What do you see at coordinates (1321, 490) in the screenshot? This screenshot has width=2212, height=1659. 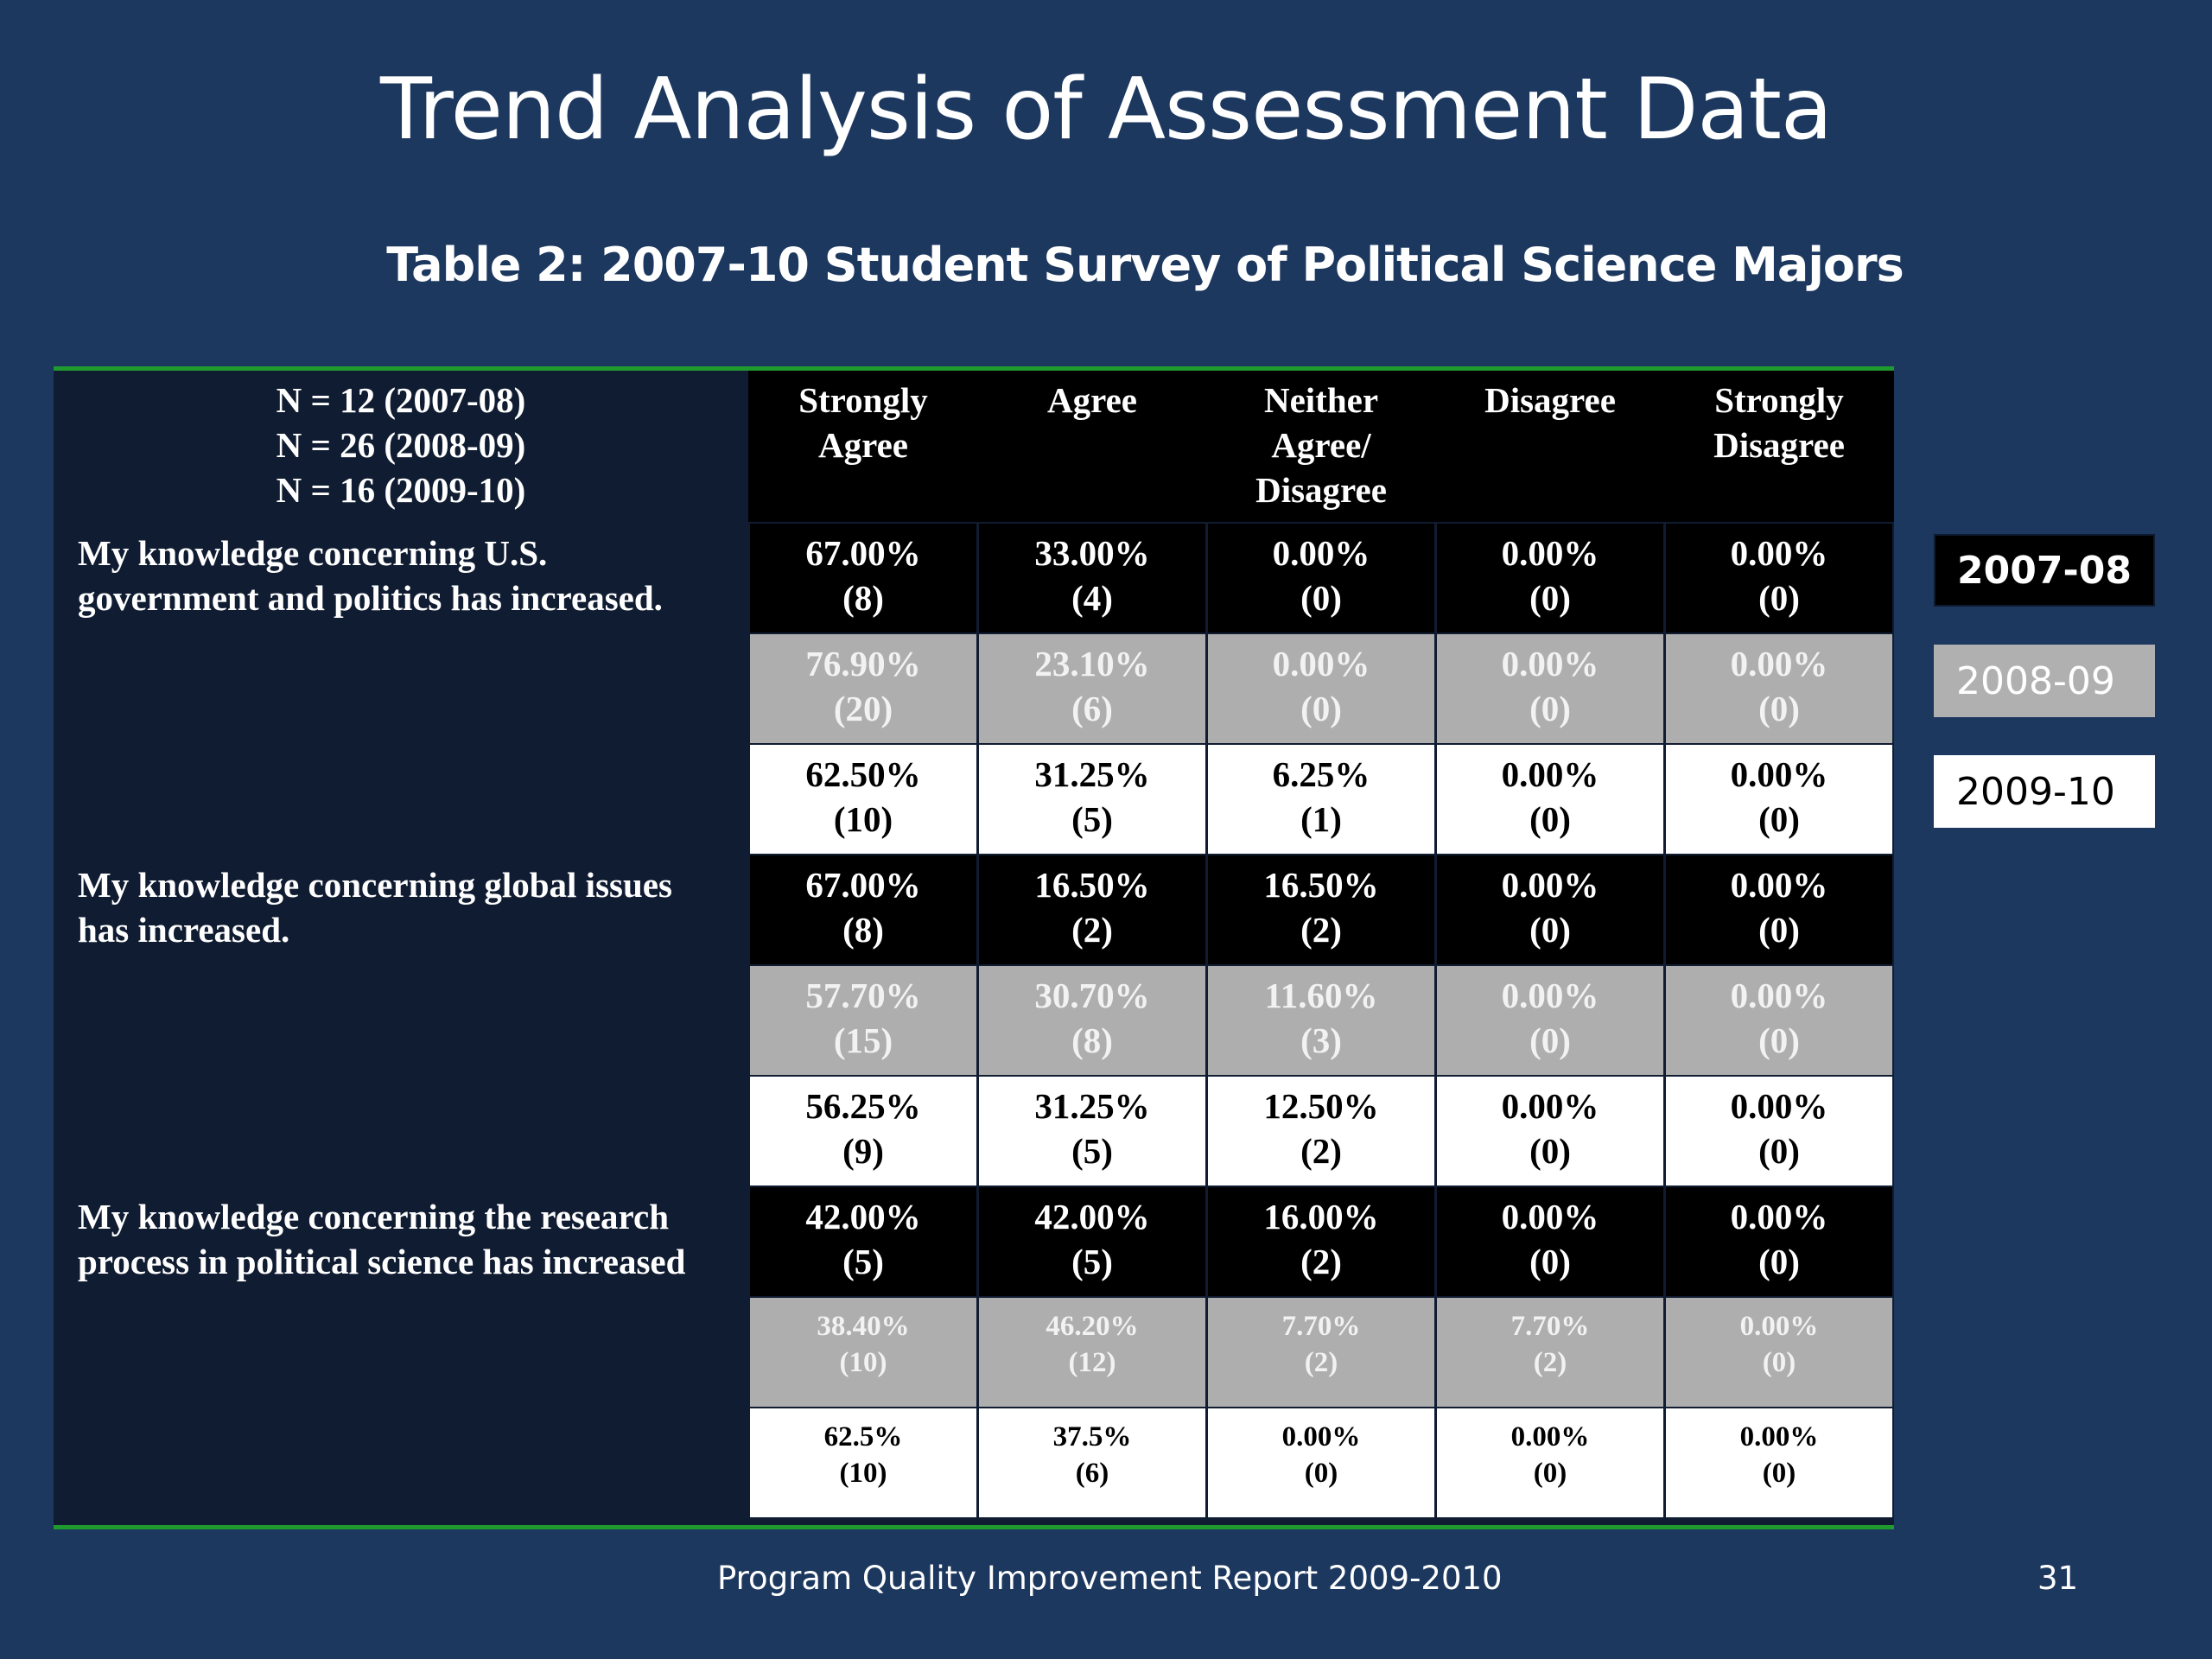 I see `cell-line: Disagree` at bounding box center [1321, 490].